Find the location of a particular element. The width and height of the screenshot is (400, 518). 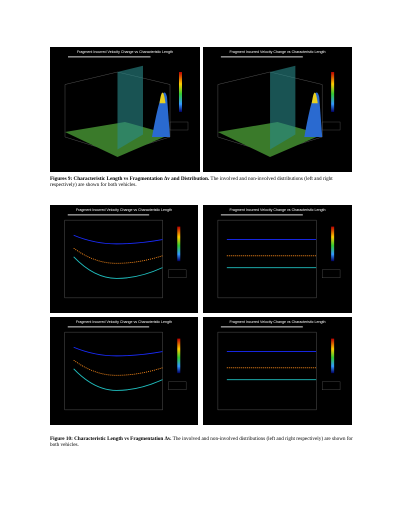

surface-plane is located at coordinates (270, 139).